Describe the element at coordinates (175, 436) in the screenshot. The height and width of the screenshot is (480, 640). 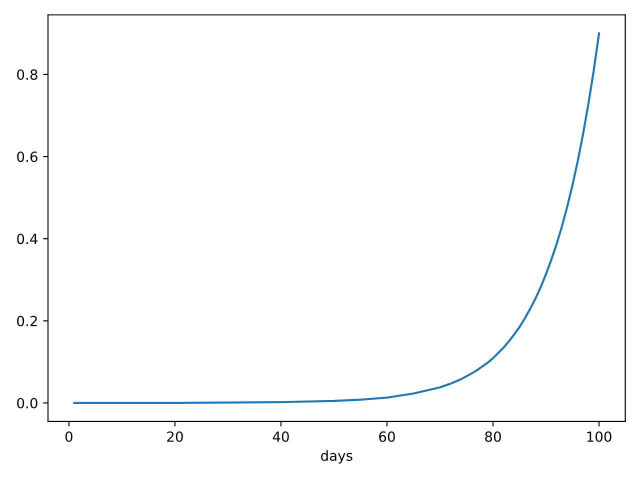
I see `x-tick-label: 20` at that location.